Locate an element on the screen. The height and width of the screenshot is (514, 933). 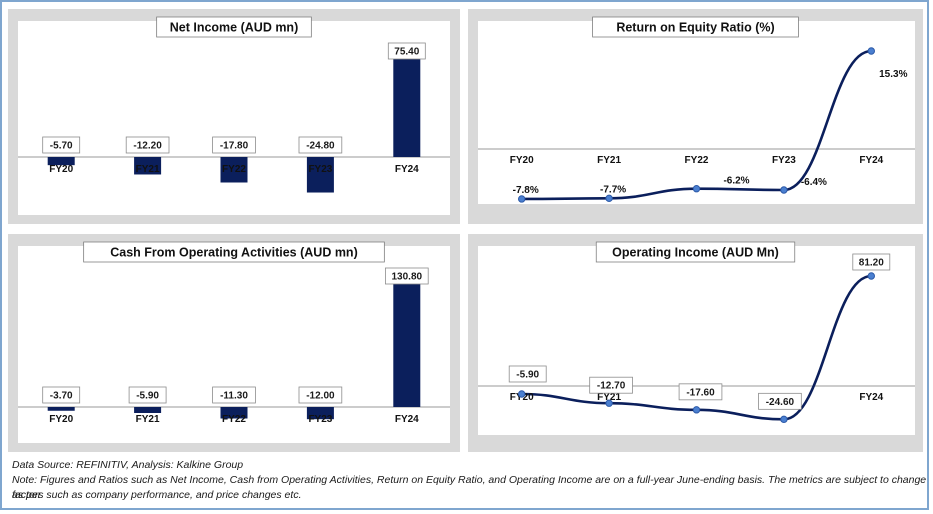
svg-text: 130.80 is located at coordinates (407, 277).